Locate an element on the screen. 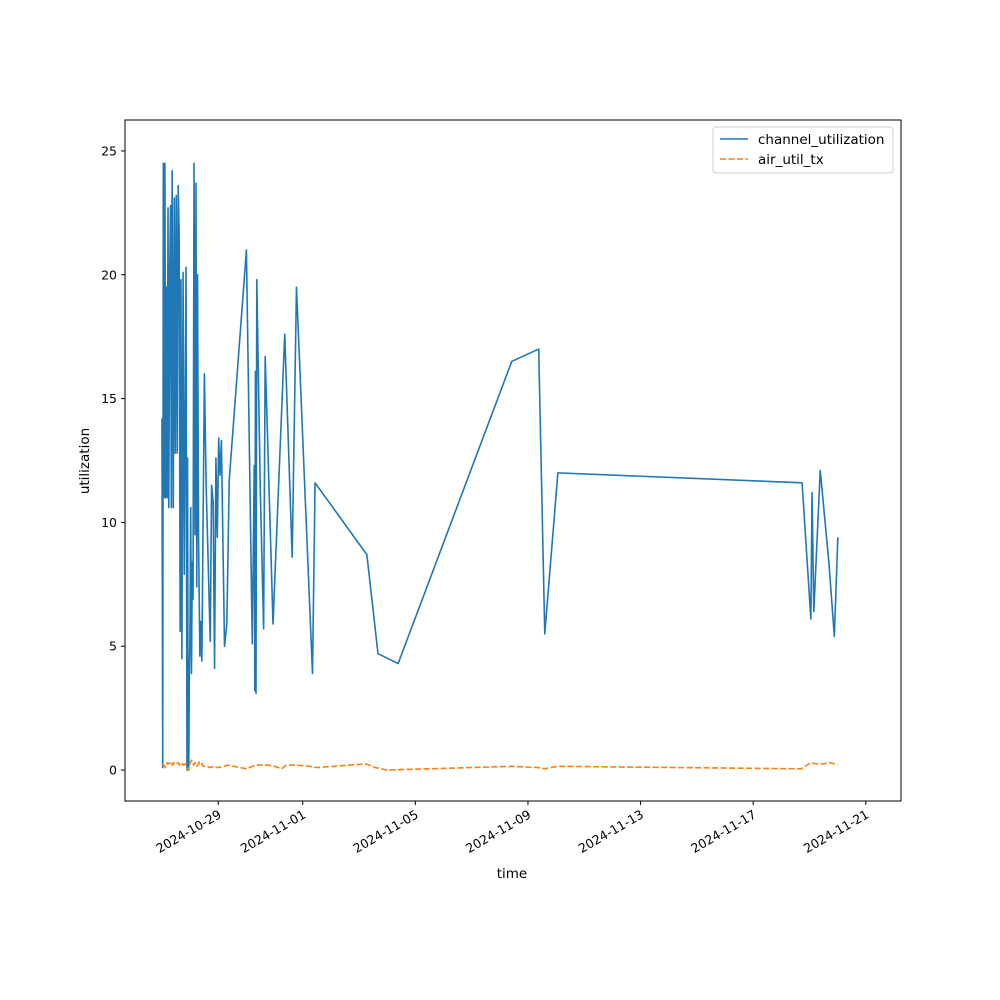 The height and width of the screenshot is (1000, 1000). y-tick-label: 5 is located at coordinates (113, 646).